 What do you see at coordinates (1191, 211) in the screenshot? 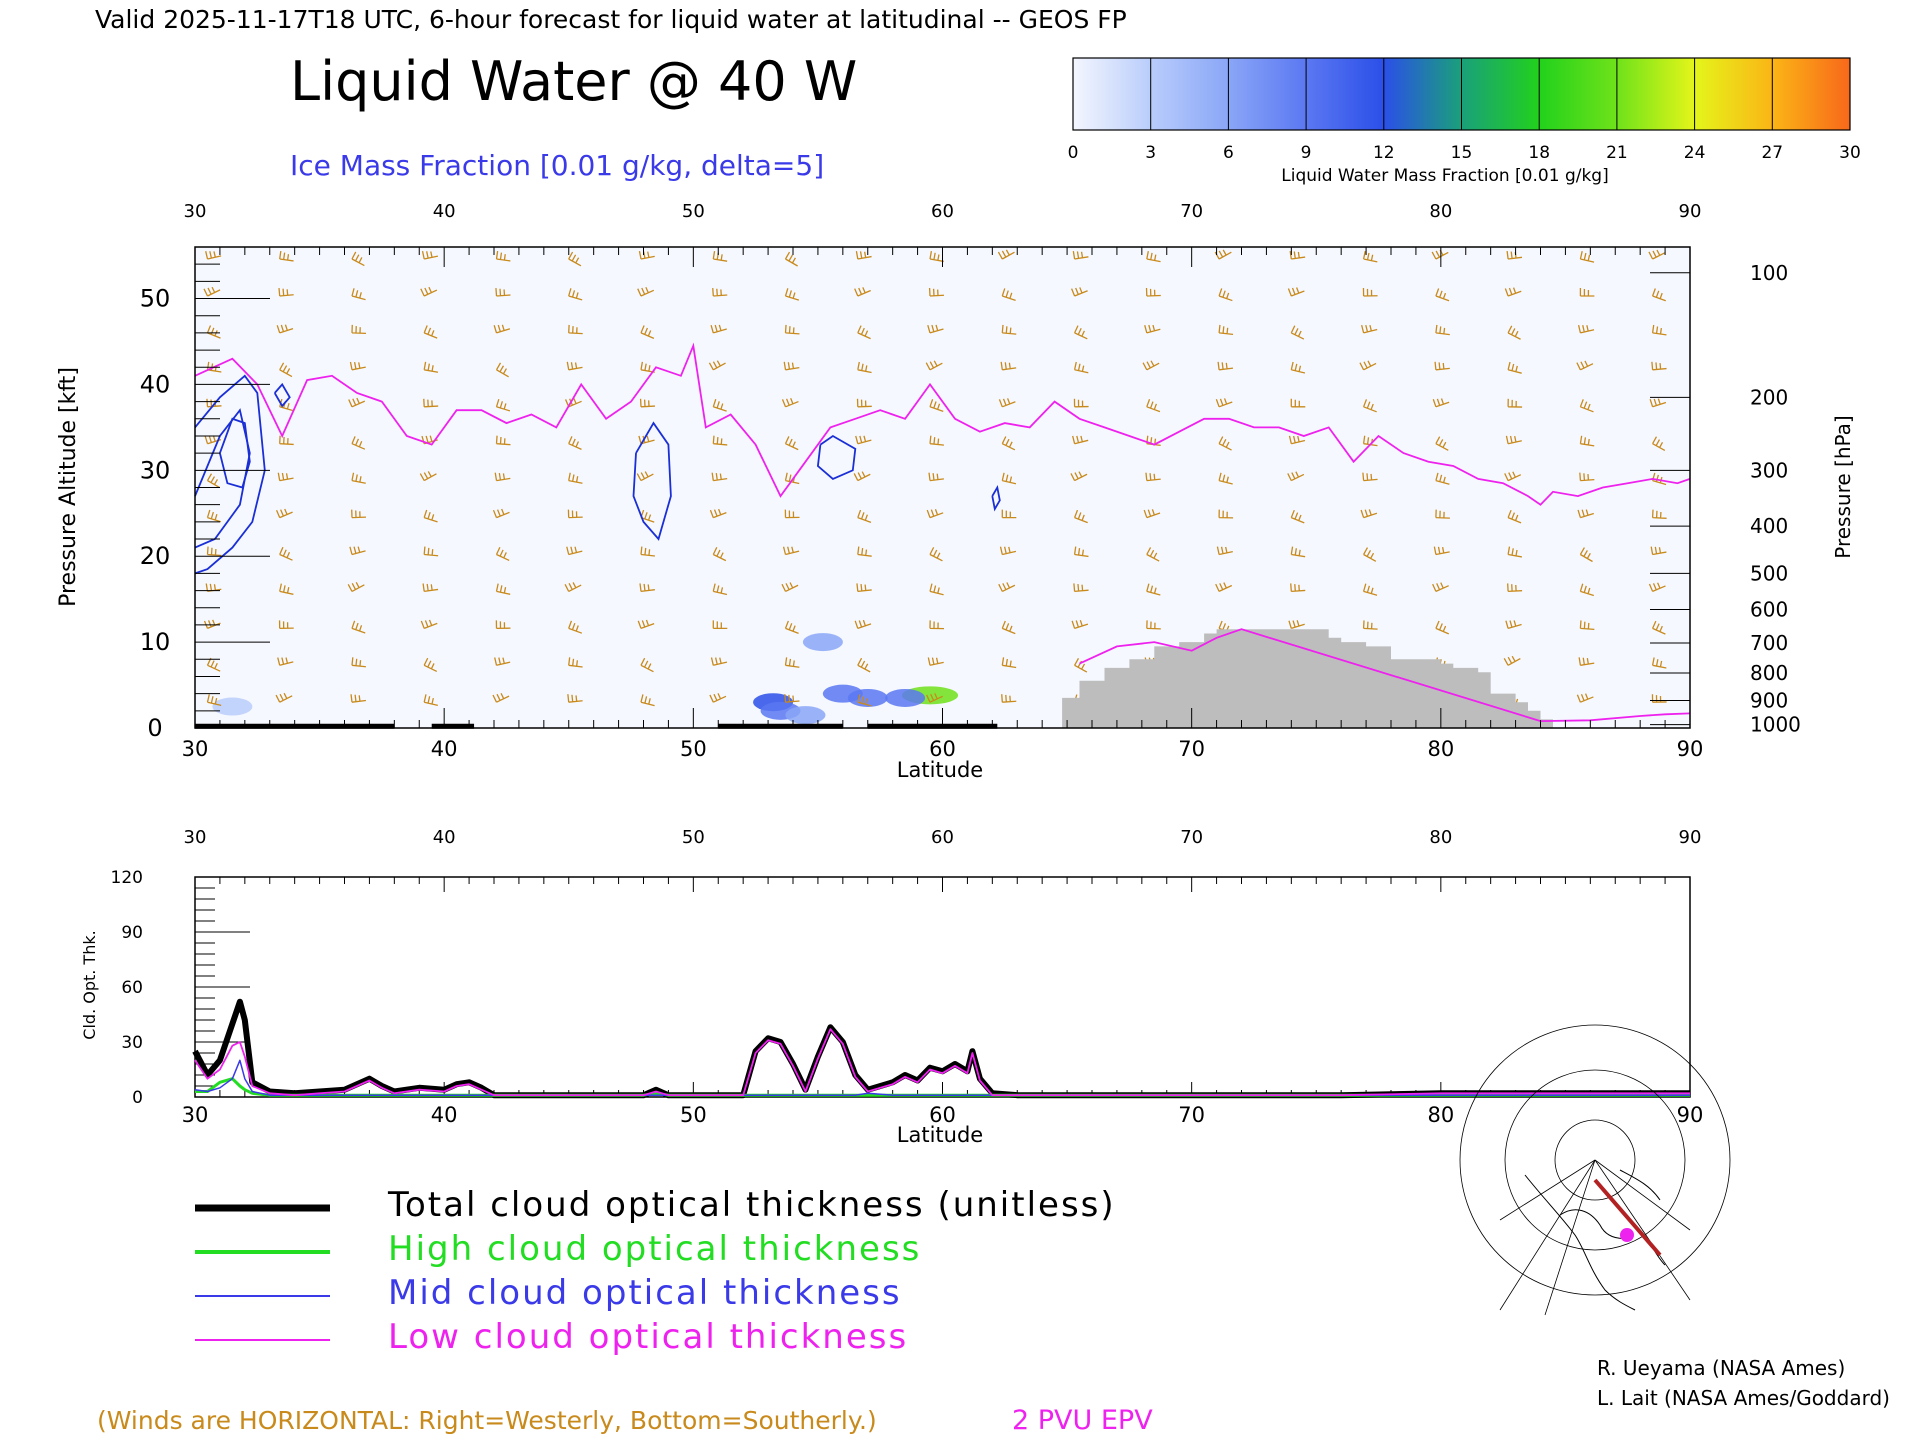
I see `top-x-tick-label-upper: 70` at bounding box center [1191, 211].